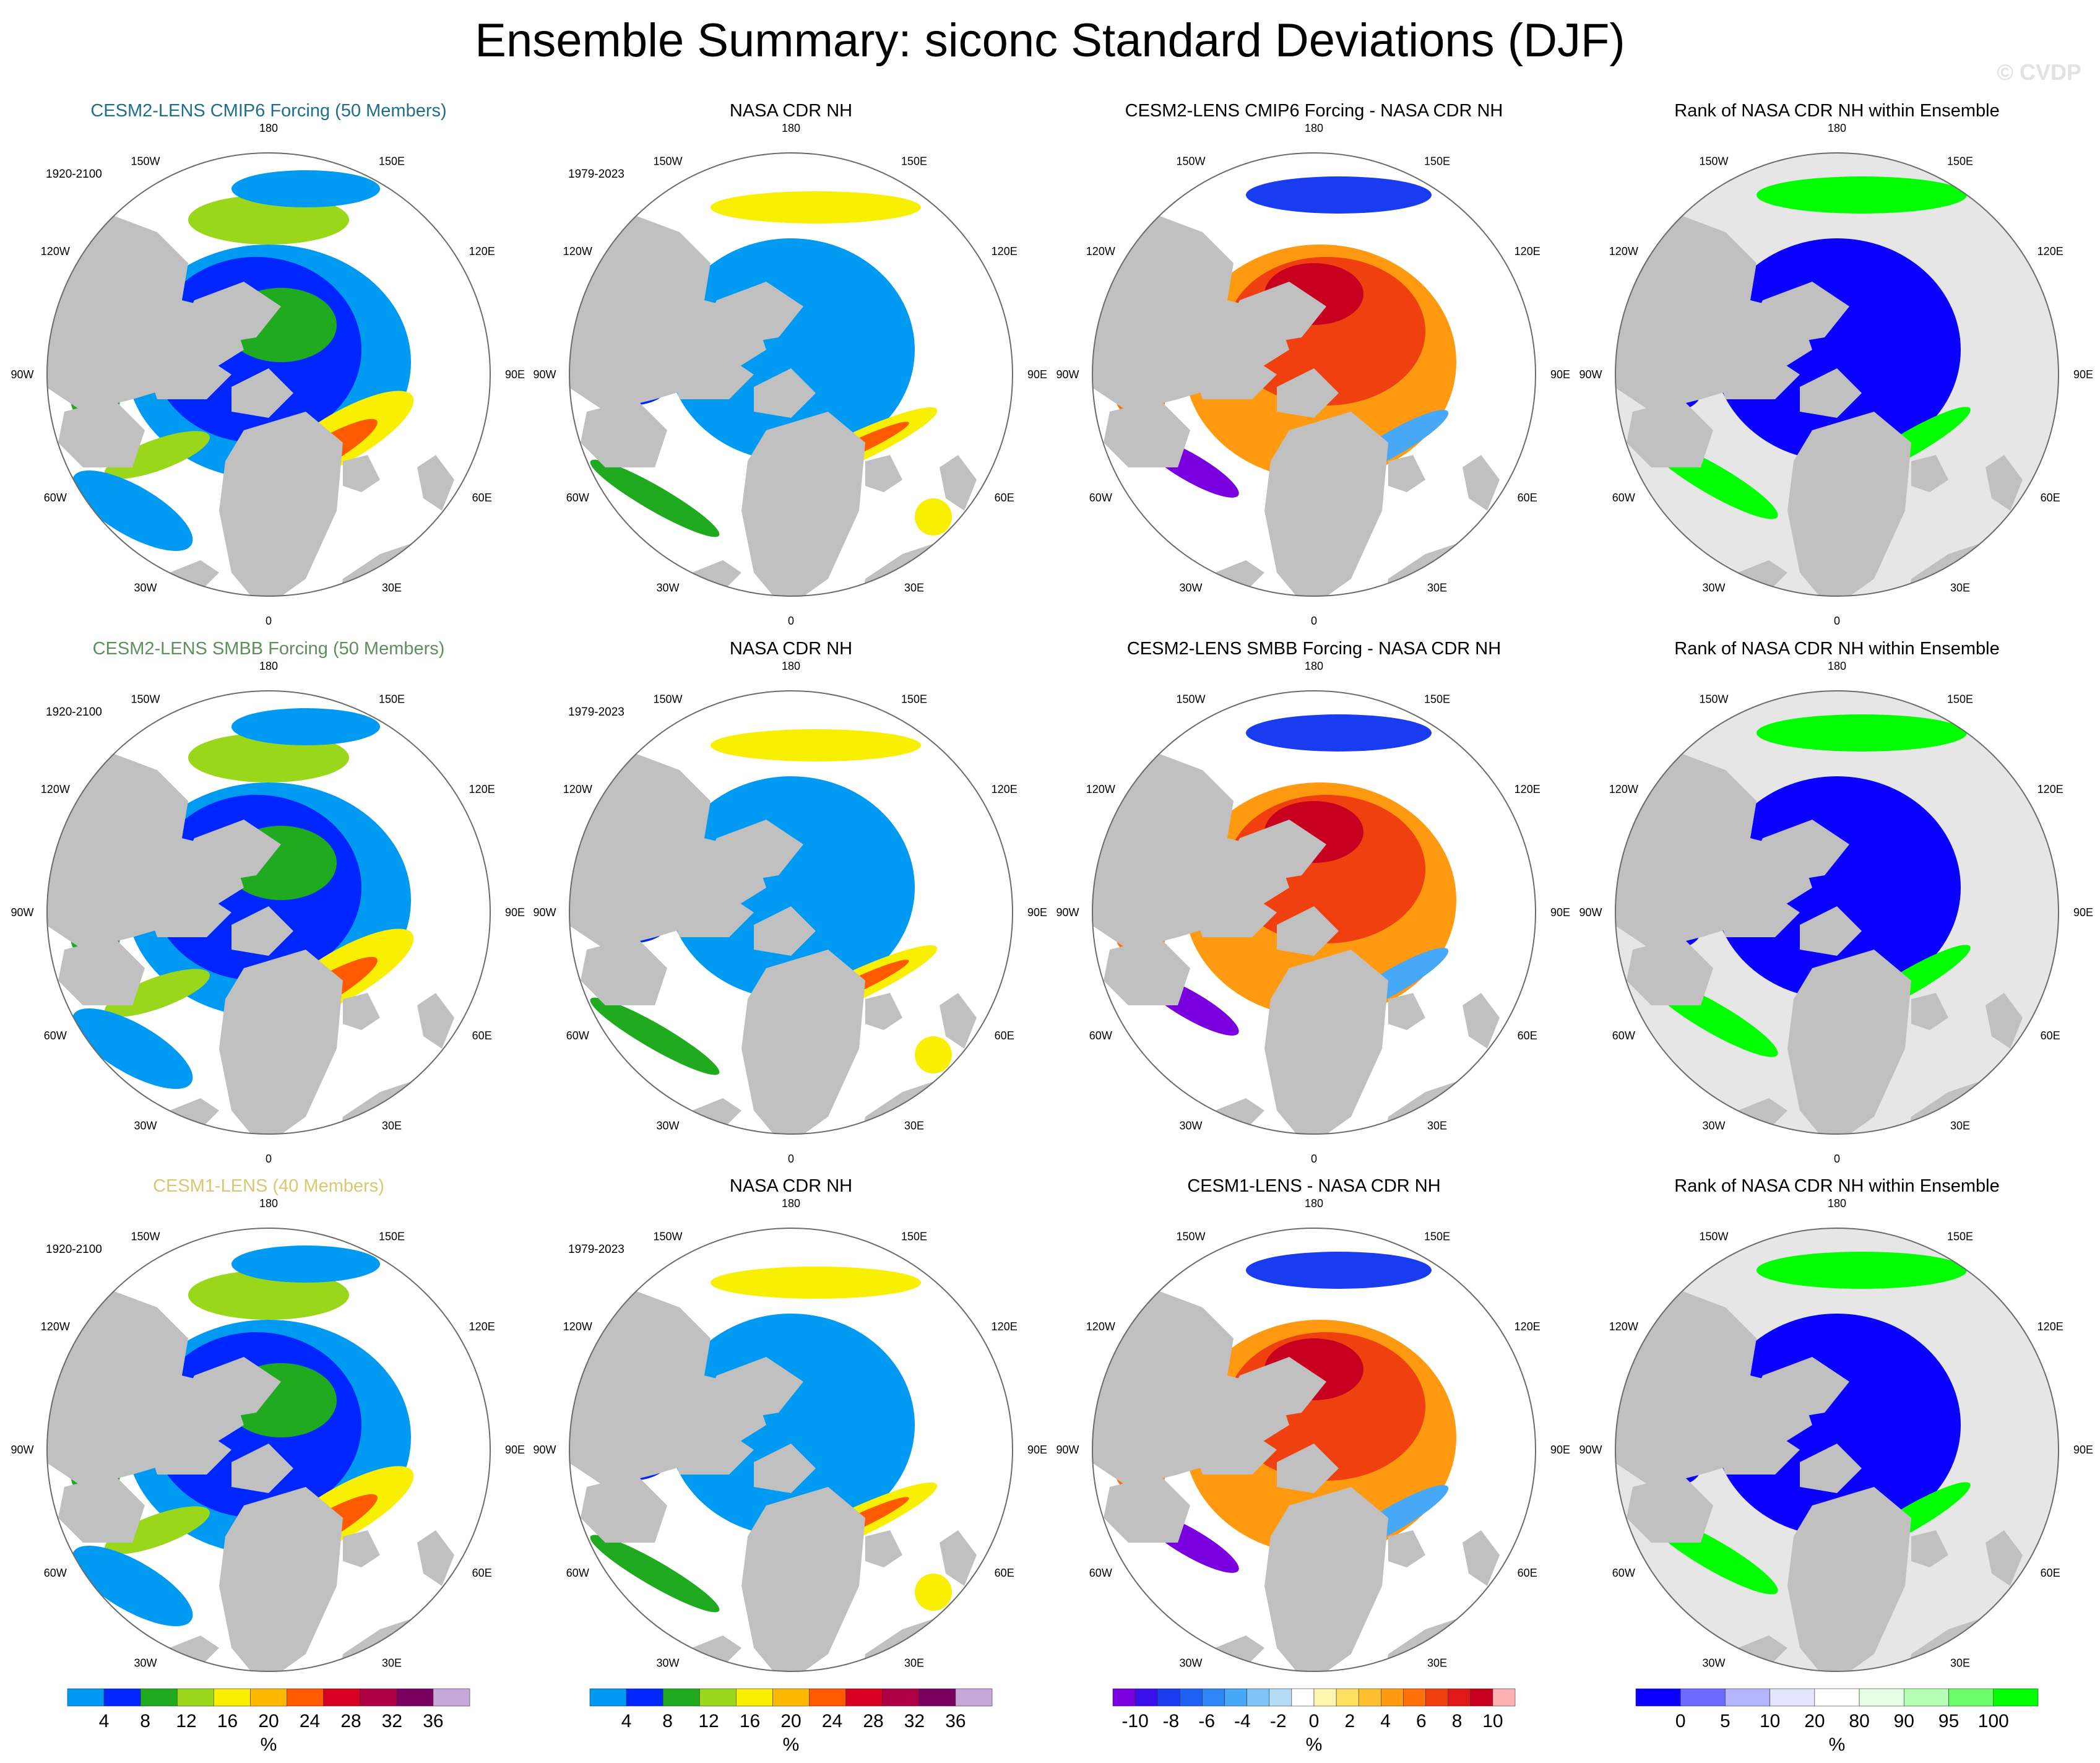 This screenshot has width=2100, height=1763. Describe the element at coordinates (186, 1721) in the screenshot. I see `colorbar-tick-label: 12` at that location.